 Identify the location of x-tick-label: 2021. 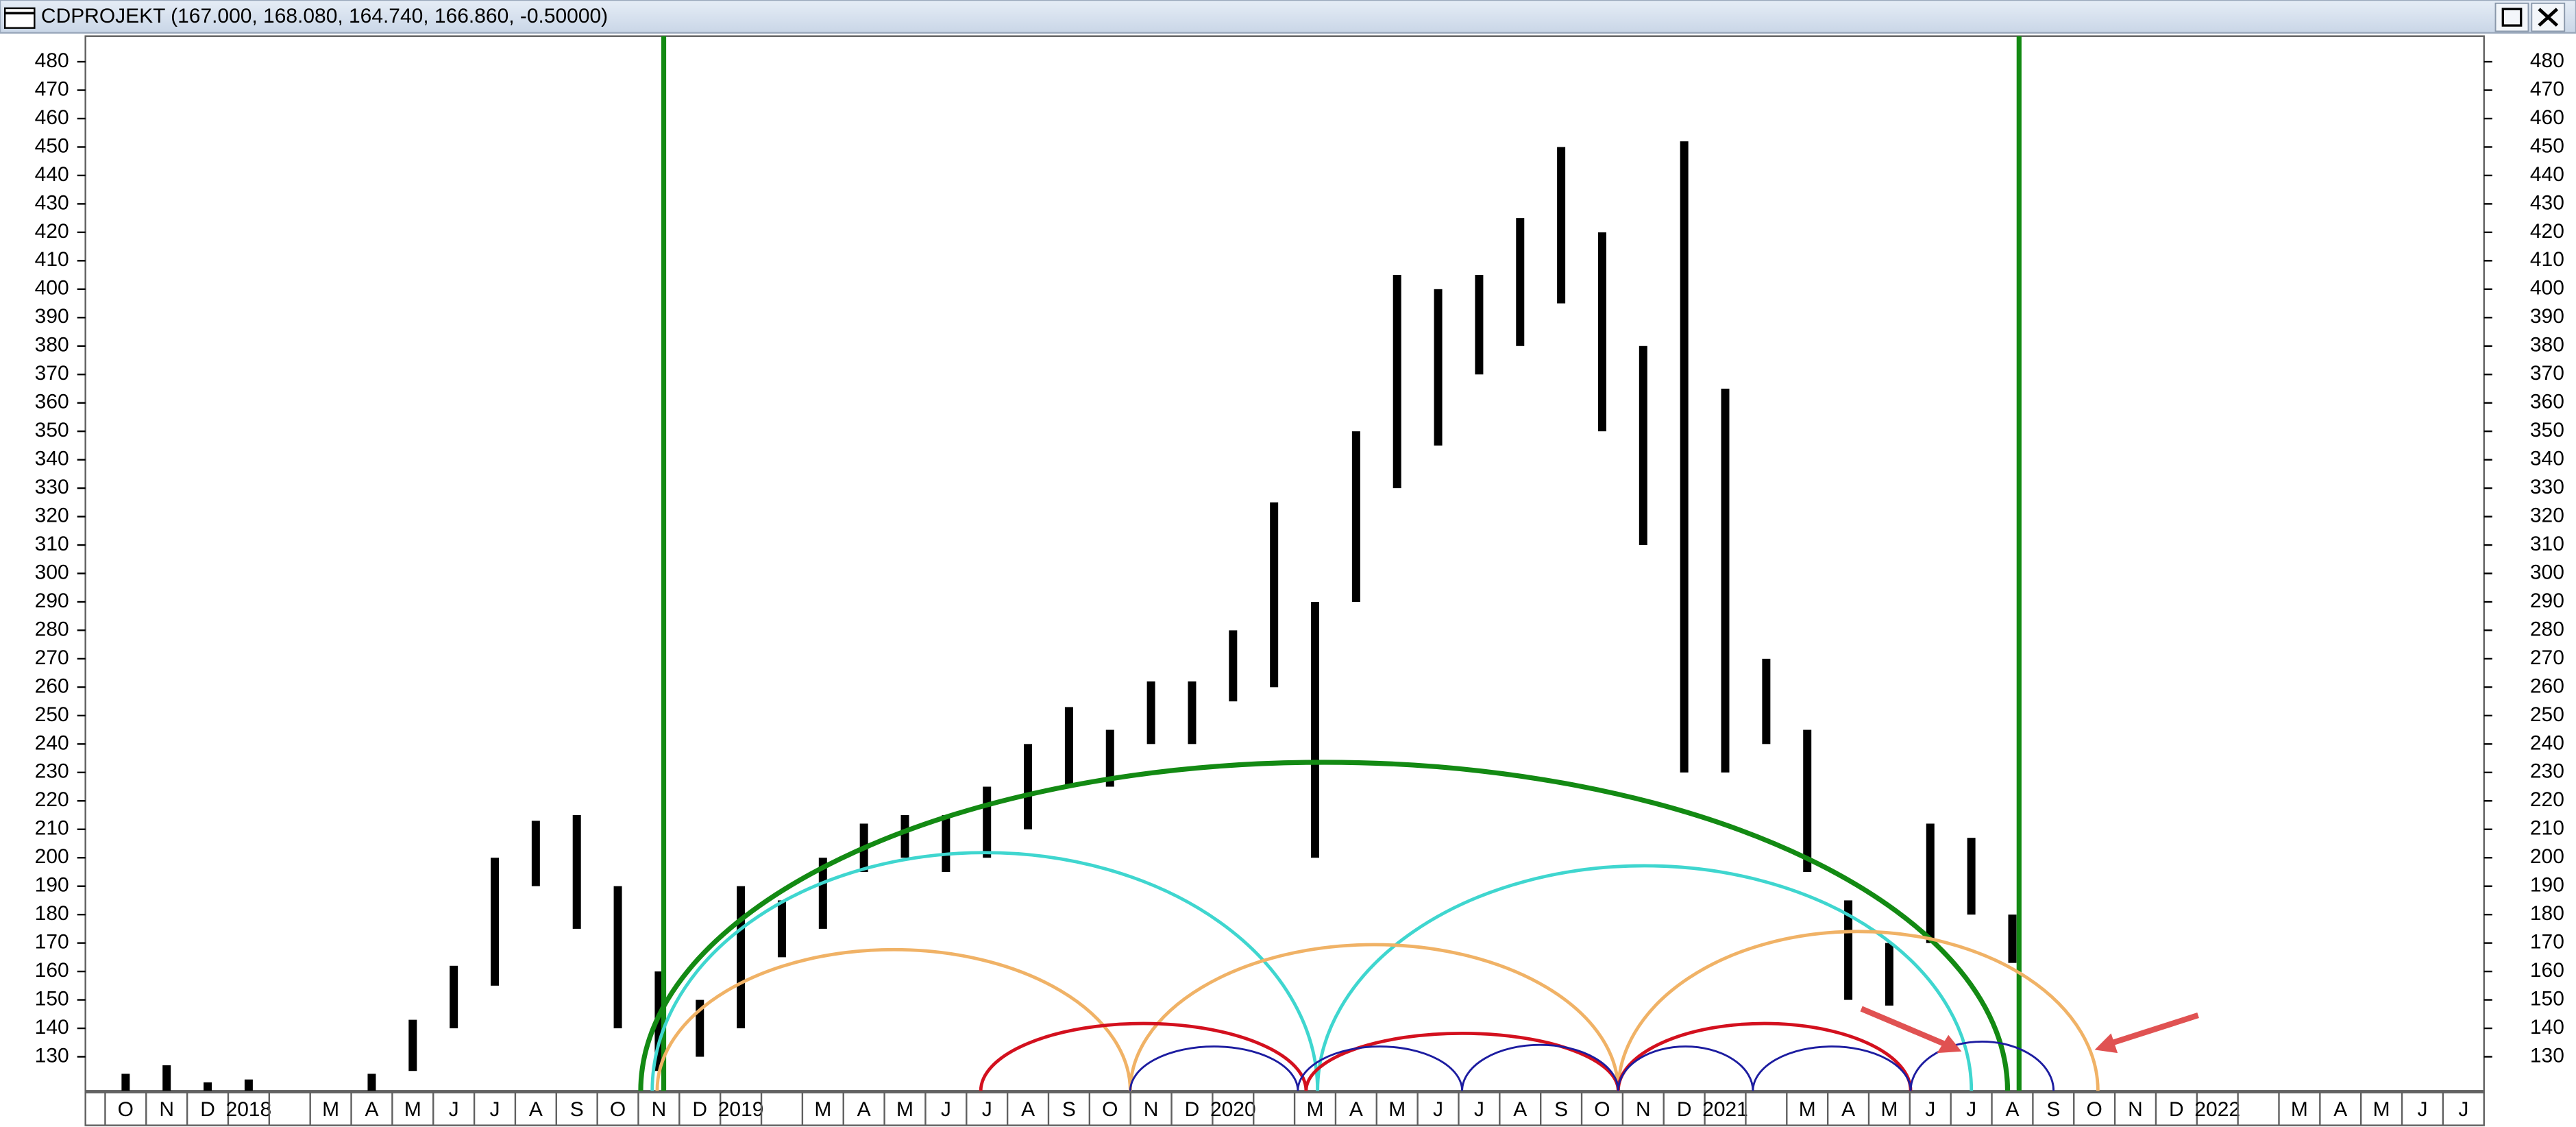
(1725, 1109).